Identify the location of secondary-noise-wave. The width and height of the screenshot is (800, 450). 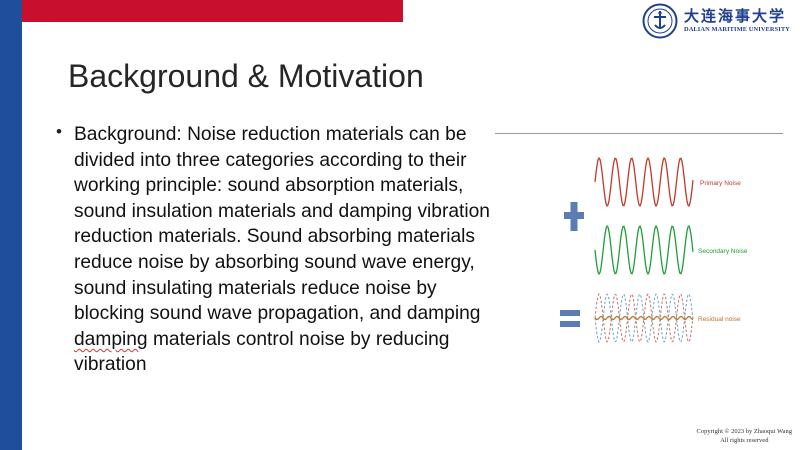
(644, 250).